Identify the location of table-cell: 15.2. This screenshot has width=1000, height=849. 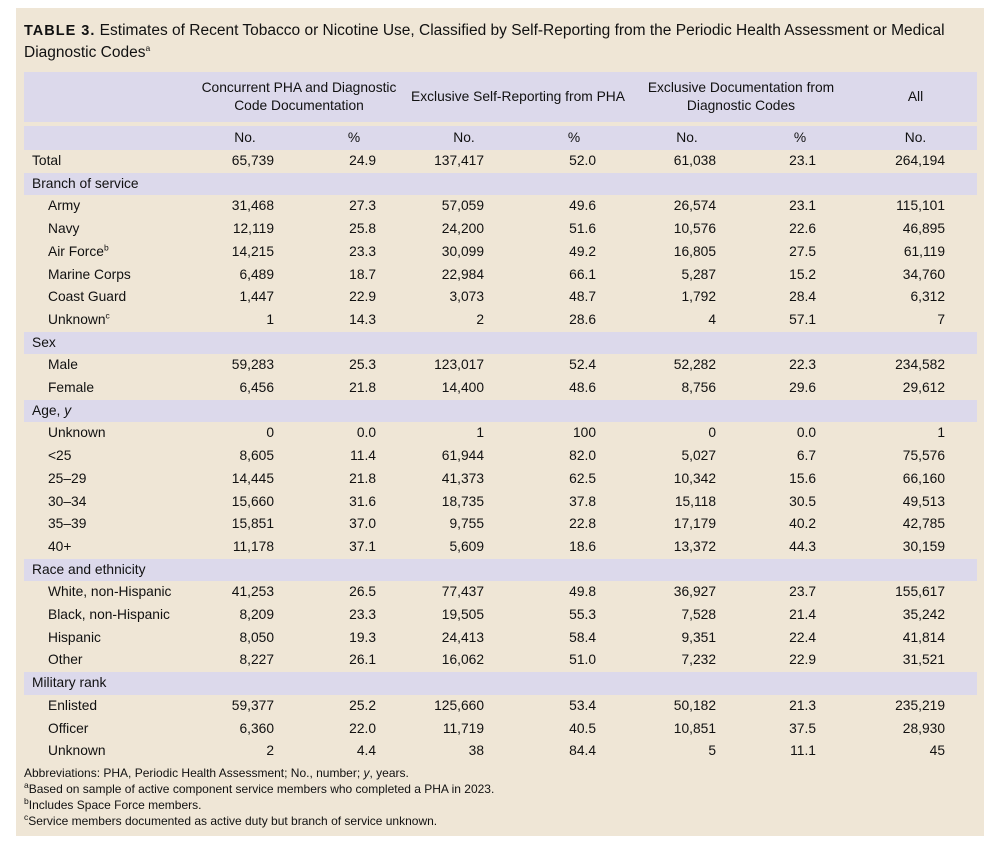
(802, 274).